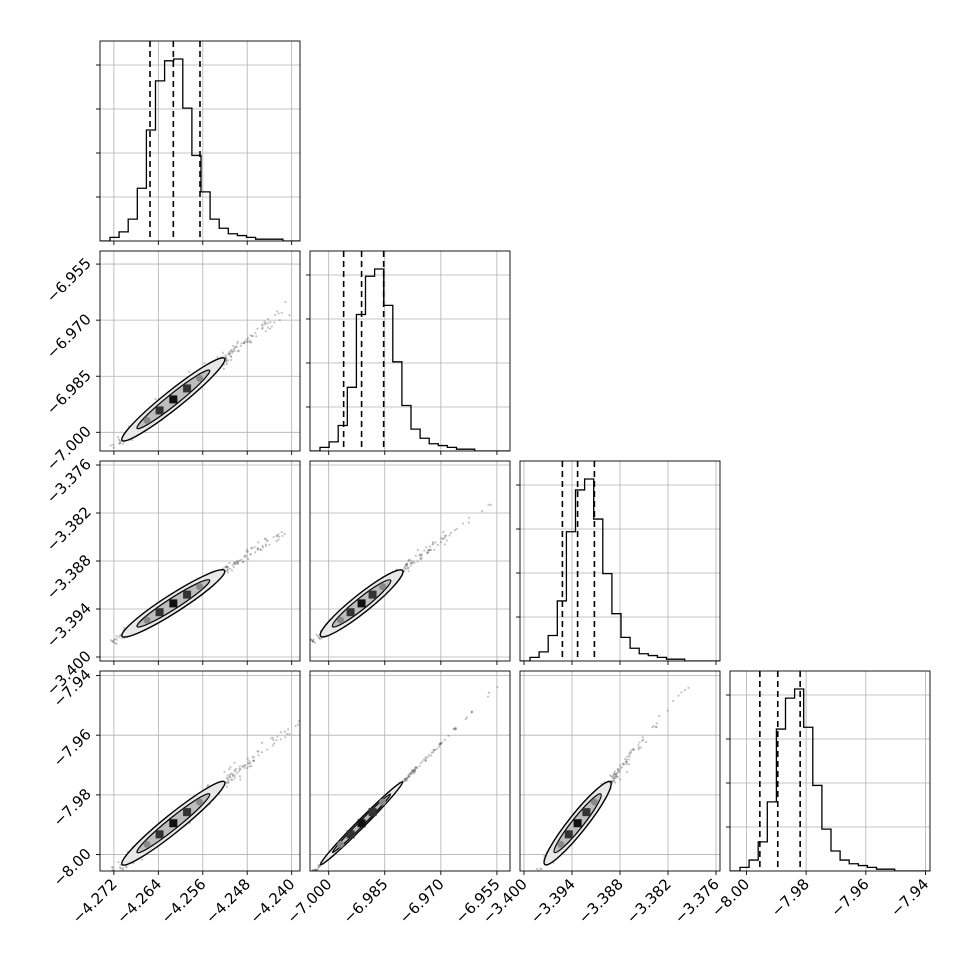  Describe the element at coordinates (69, 577) in the screenshot. I see `y-tick-label: −3.388` at that location.